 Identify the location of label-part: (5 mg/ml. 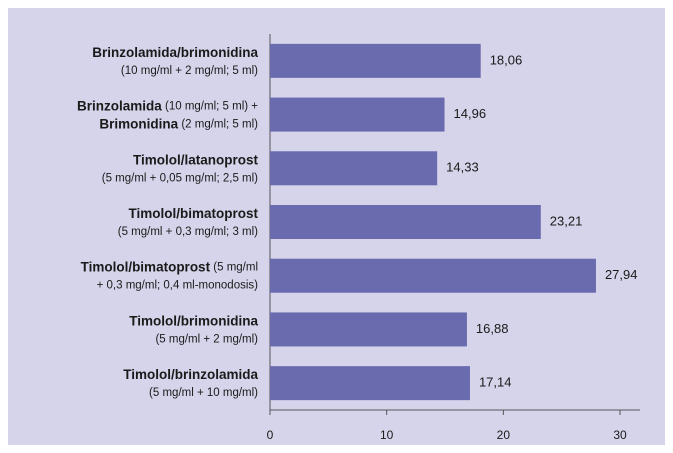
(234, 268).